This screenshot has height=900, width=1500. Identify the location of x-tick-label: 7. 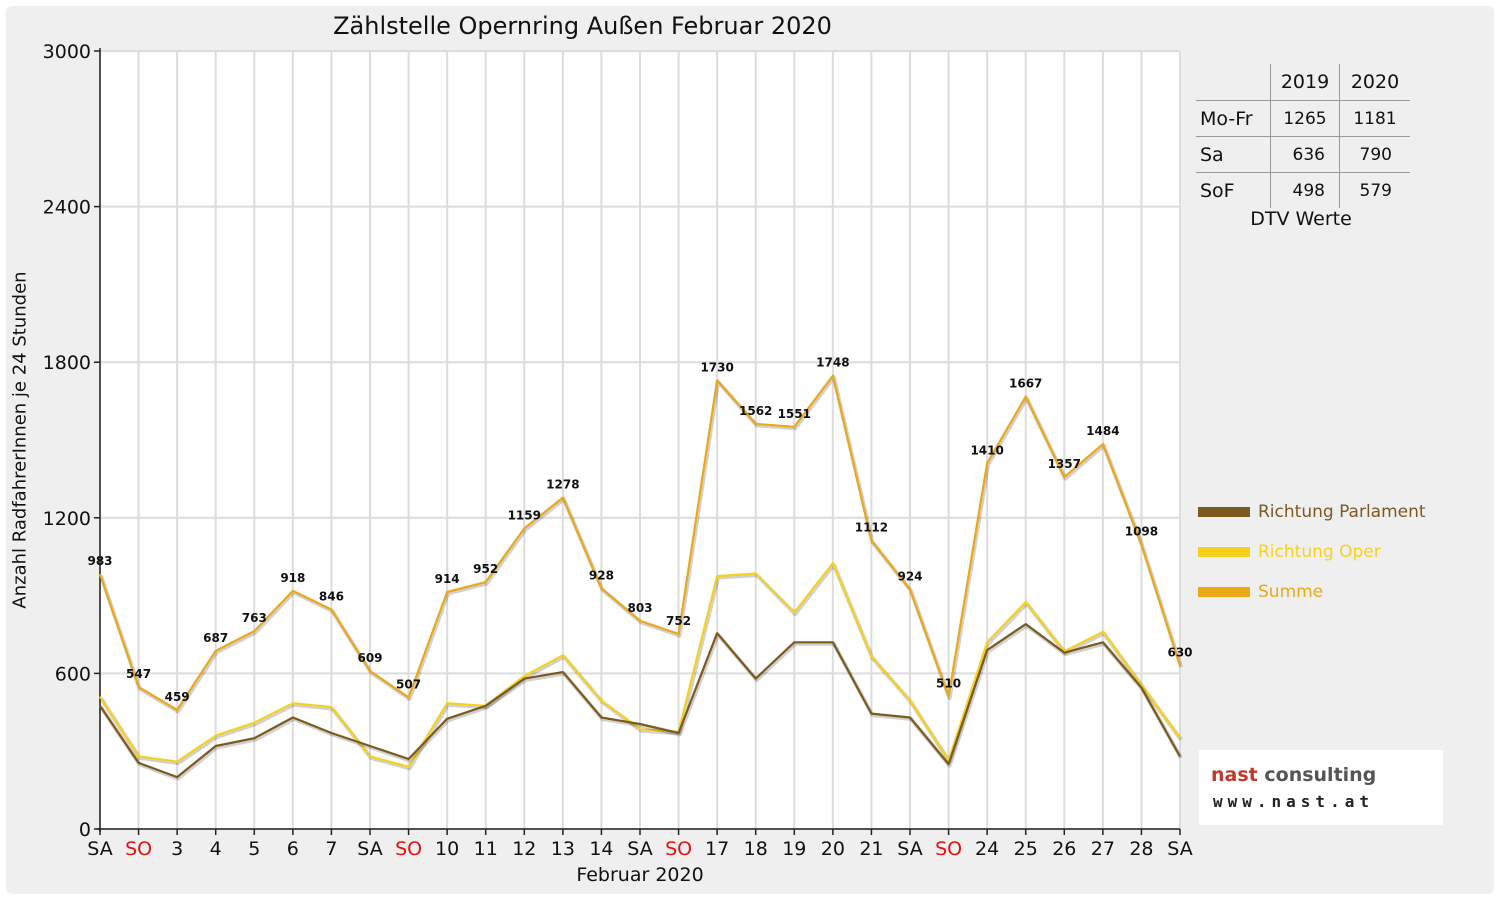
(331, 849).